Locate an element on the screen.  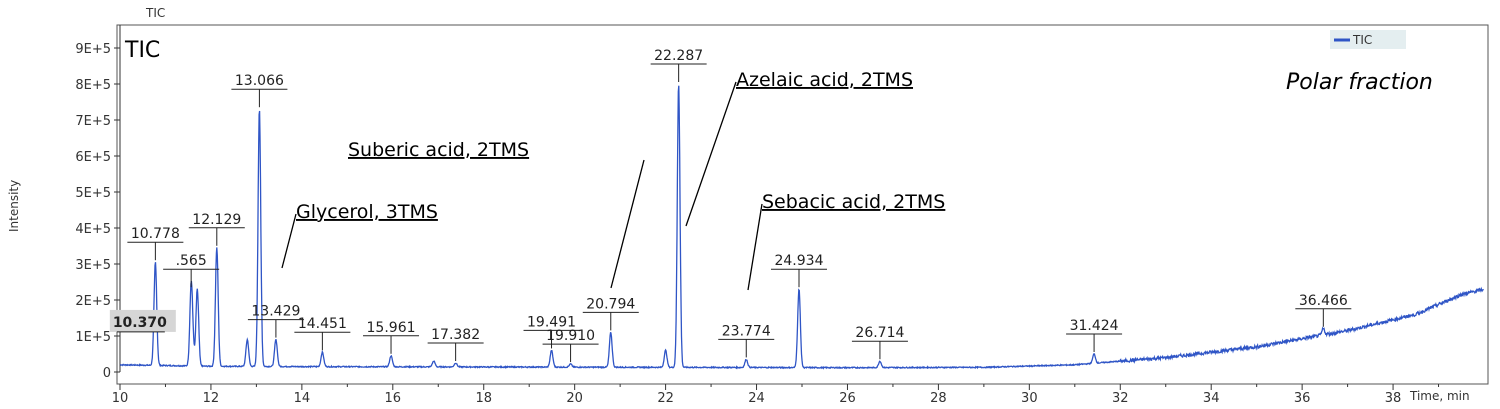
legend-label: TIC is located at coordinates (1362, 40).